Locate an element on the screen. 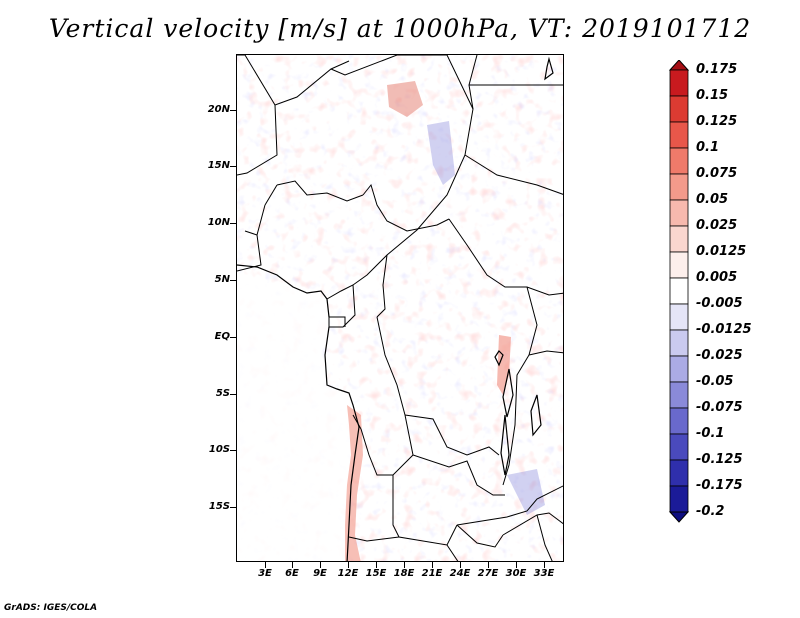  colorbar-label: 0.05 is located at coordinates (712, 199).